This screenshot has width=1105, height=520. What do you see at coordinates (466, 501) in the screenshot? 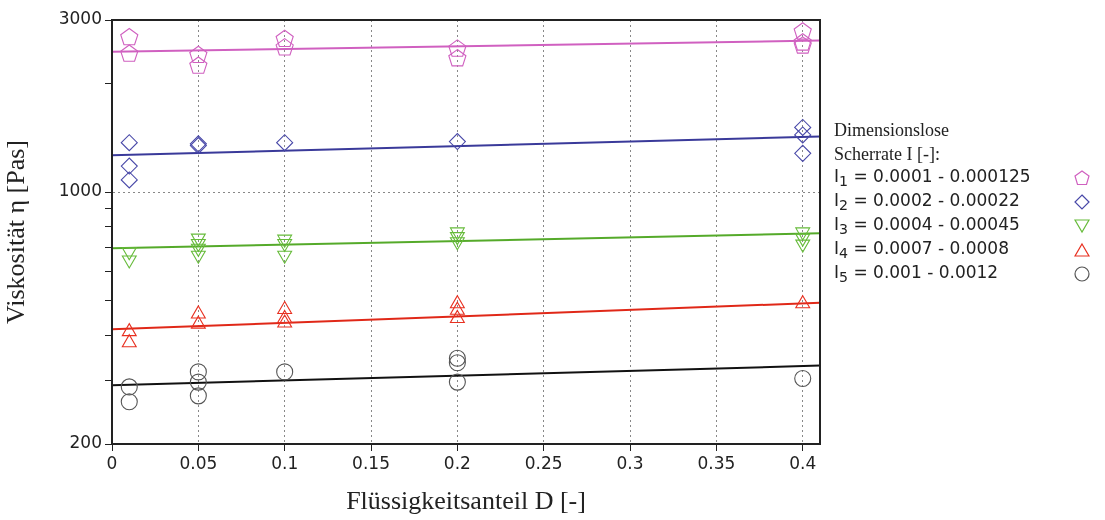
I see `x-axis-title: Flüssigkeitsanteil D [-]` at bounding box center [466, 501].